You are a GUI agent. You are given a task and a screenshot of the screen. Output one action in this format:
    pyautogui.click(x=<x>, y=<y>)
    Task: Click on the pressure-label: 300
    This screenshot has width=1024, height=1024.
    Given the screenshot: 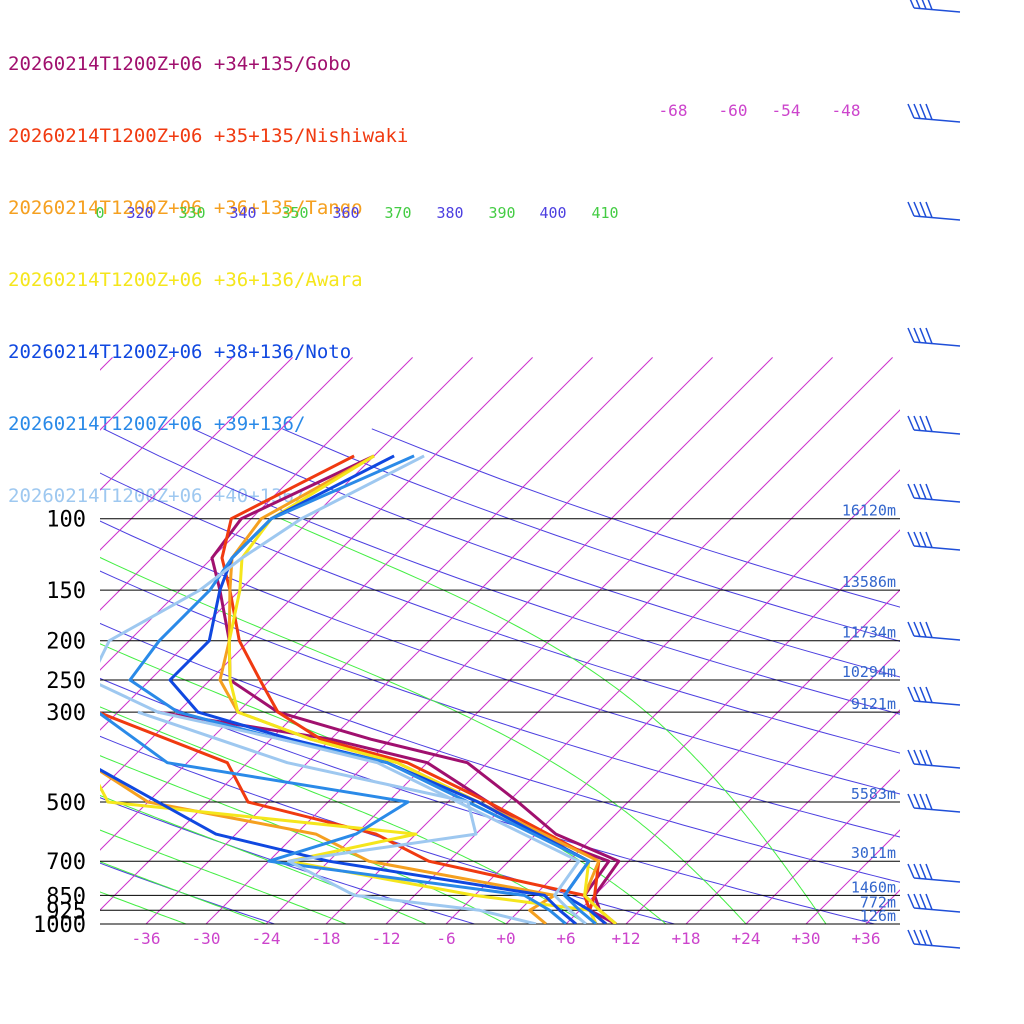 What is the action you would take?
    pyautogui.click(x=66, y=713)
    